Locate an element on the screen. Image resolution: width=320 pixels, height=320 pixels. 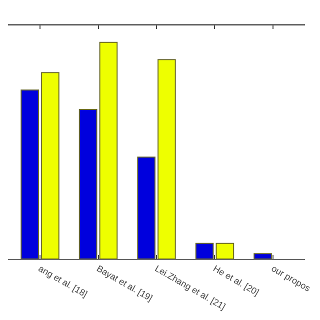
x-tick-label: He et al. [20] is located at coordinates (236, 280).